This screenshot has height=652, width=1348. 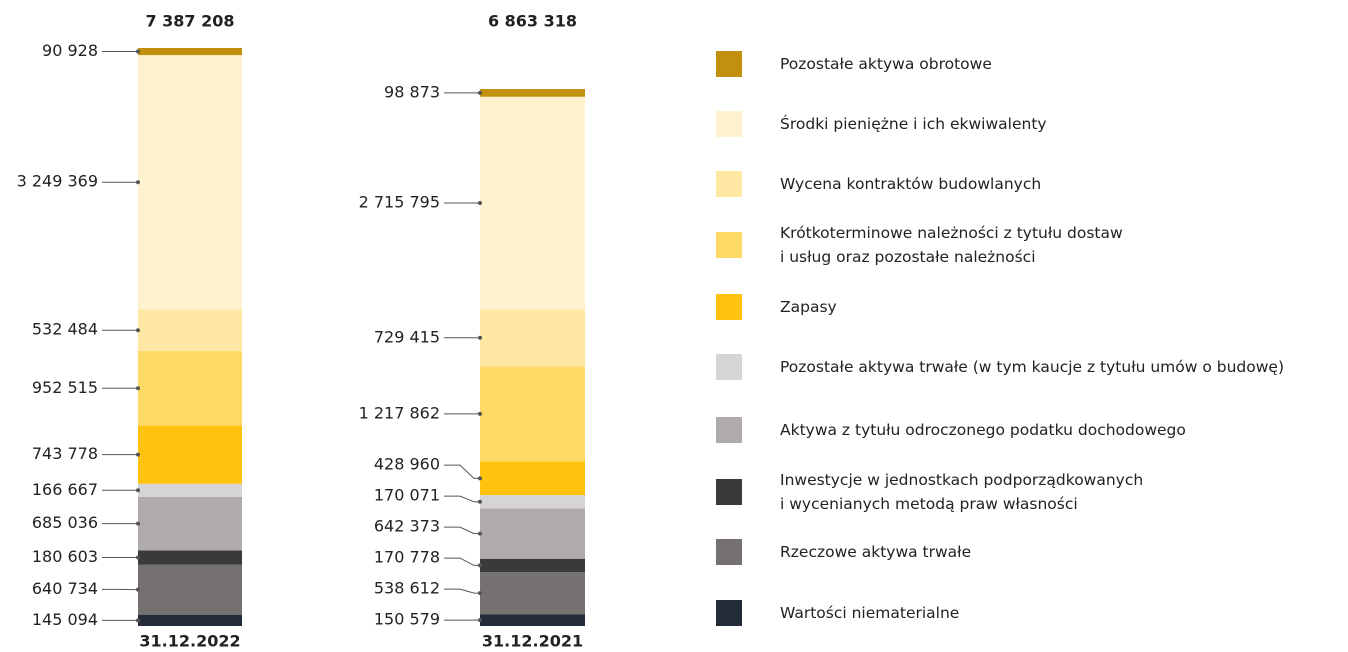 What do you see at coordinates (407, 464) in the screenshot?
I see `value-label: 428 960` at bounding box center [407, 464].